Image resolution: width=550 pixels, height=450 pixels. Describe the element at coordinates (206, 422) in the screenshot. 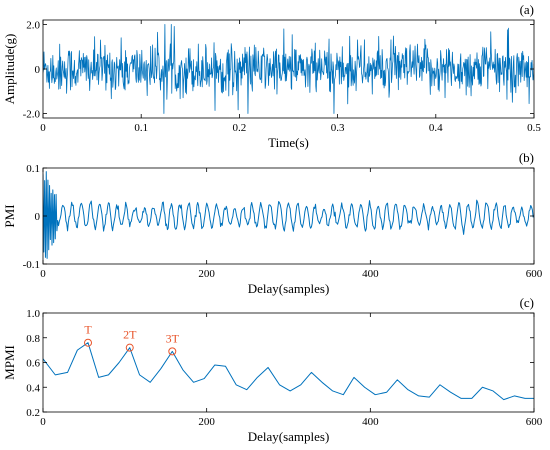

I see `panel-c-x-tick-label: 200` at that location.